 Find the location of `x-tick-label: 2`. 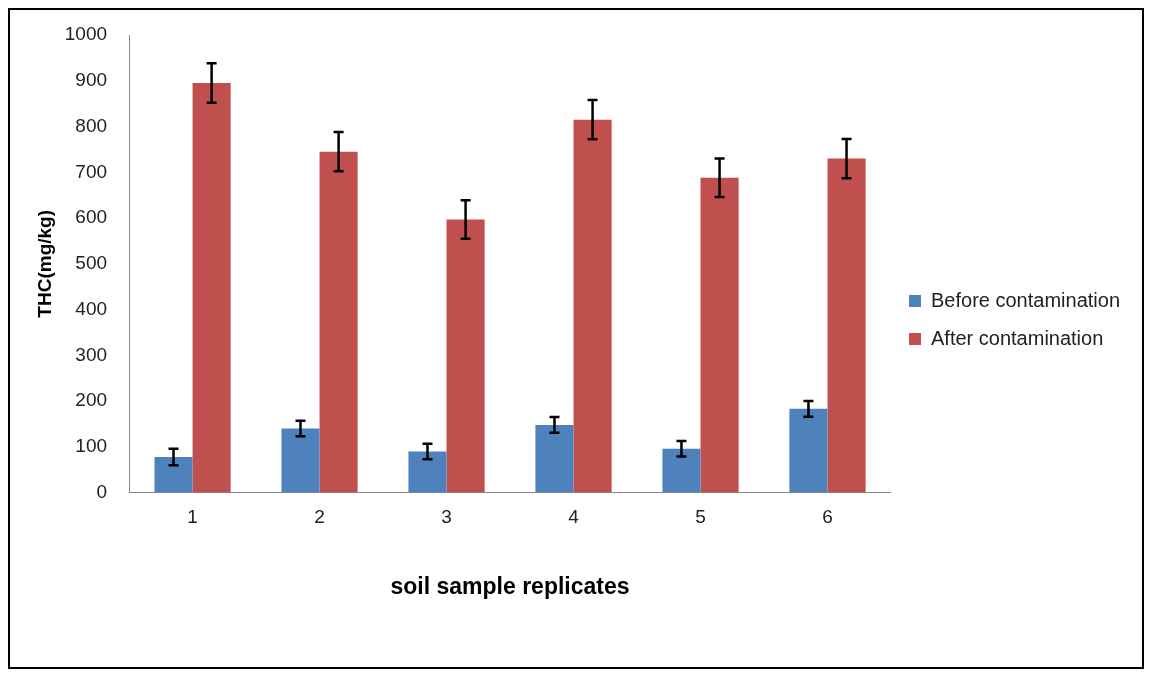

x-tick-label: 2 is located at coordinates (319, 517).